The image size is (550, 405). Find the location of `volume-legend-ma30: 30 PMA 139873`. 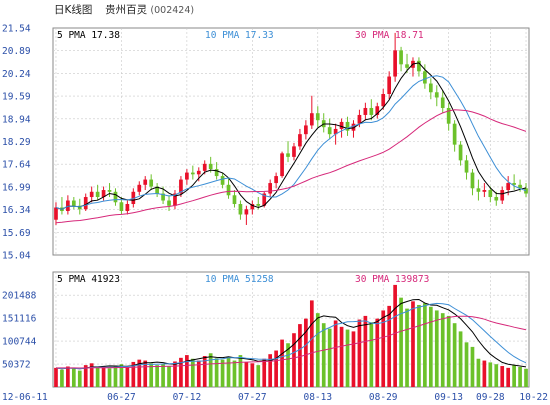

volume-legend-ma30: 30 PMA 139873 is located at coordinates (392, 279).